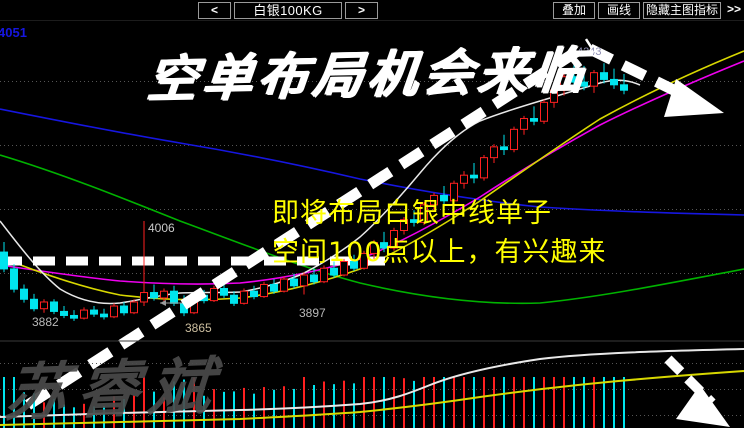  What do you see at coordinates (655, 80) in the screenshot?
I see `downtrend-arrow-main` at bounding box center [655, 80].